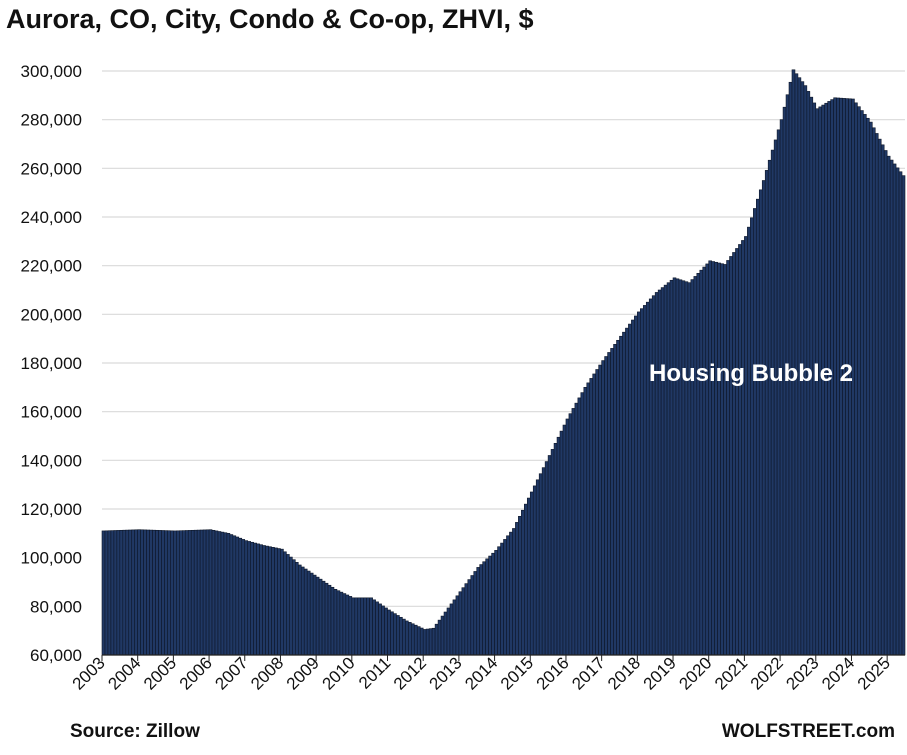  Describe the element at coordinates (553, 673) in the screenshot. I see `x-tick-label: 2016` at that location.